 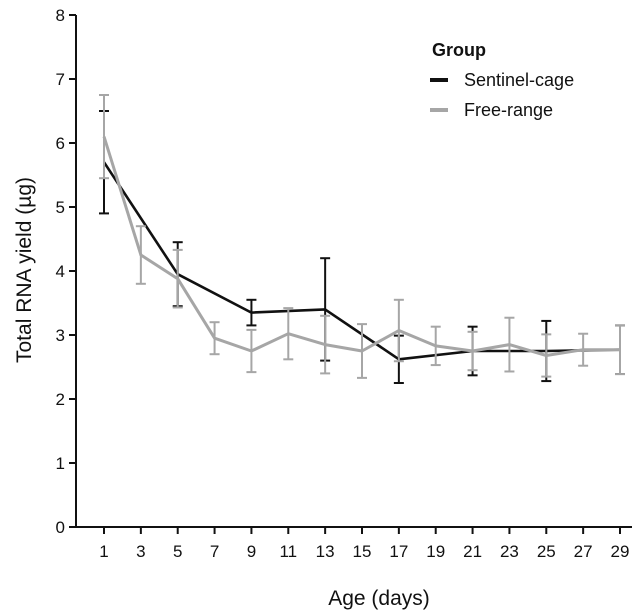 What do you see at coordinates (546, 551) in the screenshot?
I see `x-tick-label: 25` at bounding box center [546, 551].